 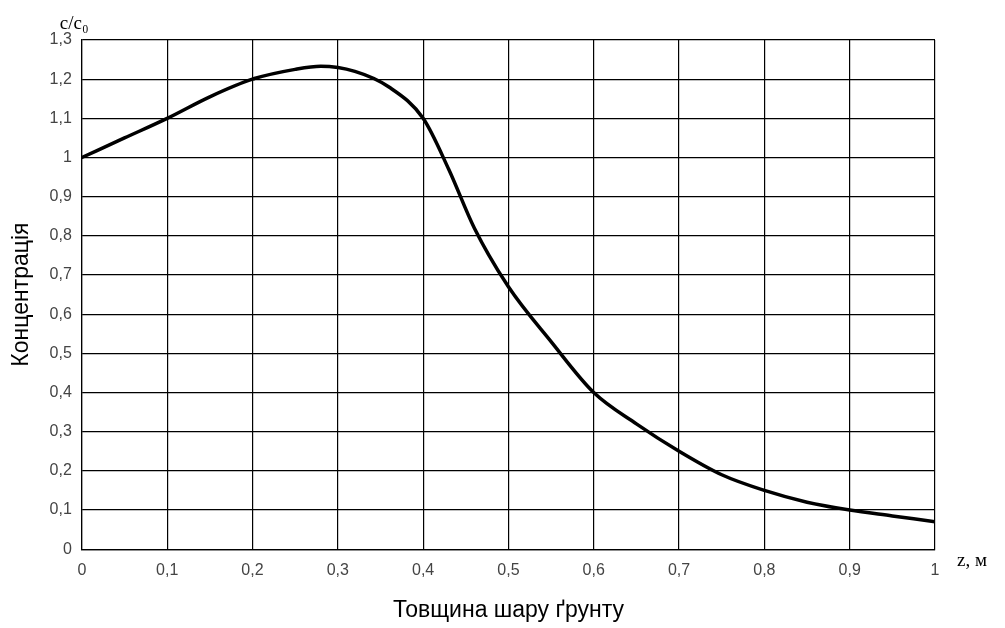 I want to click on y-tick-label: 0,8, so click(x=60, y=235).